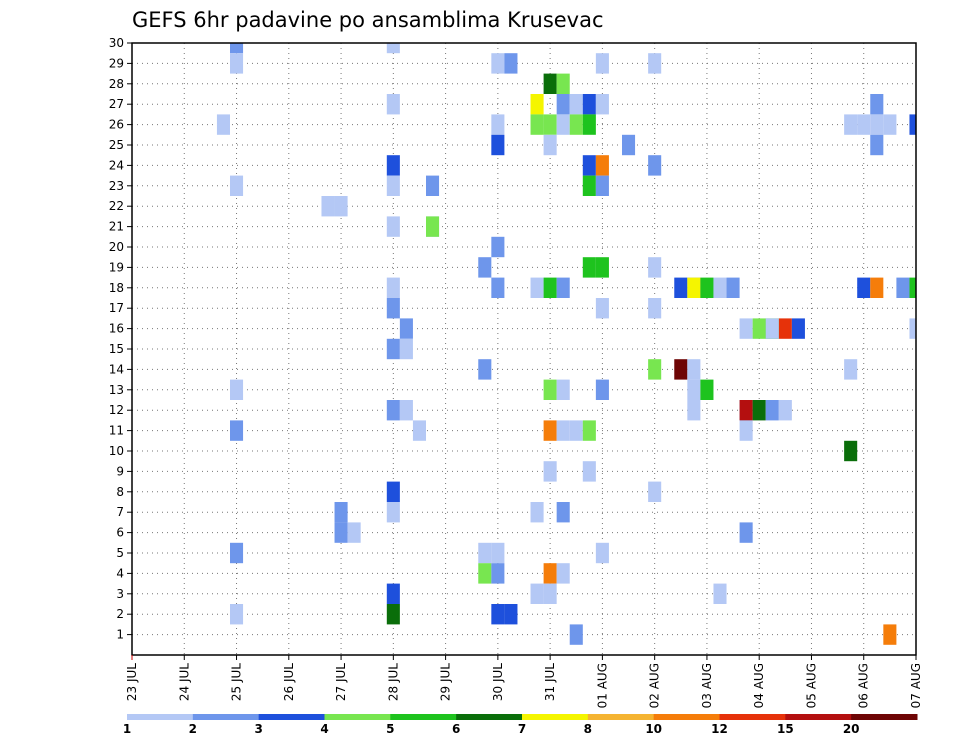 The width and height of the screenshot is (960, 742). What do you see at coordinates (120, 492) in the screenshot?
I see `y-tick-label: 8` at bounding box center [120, 492].